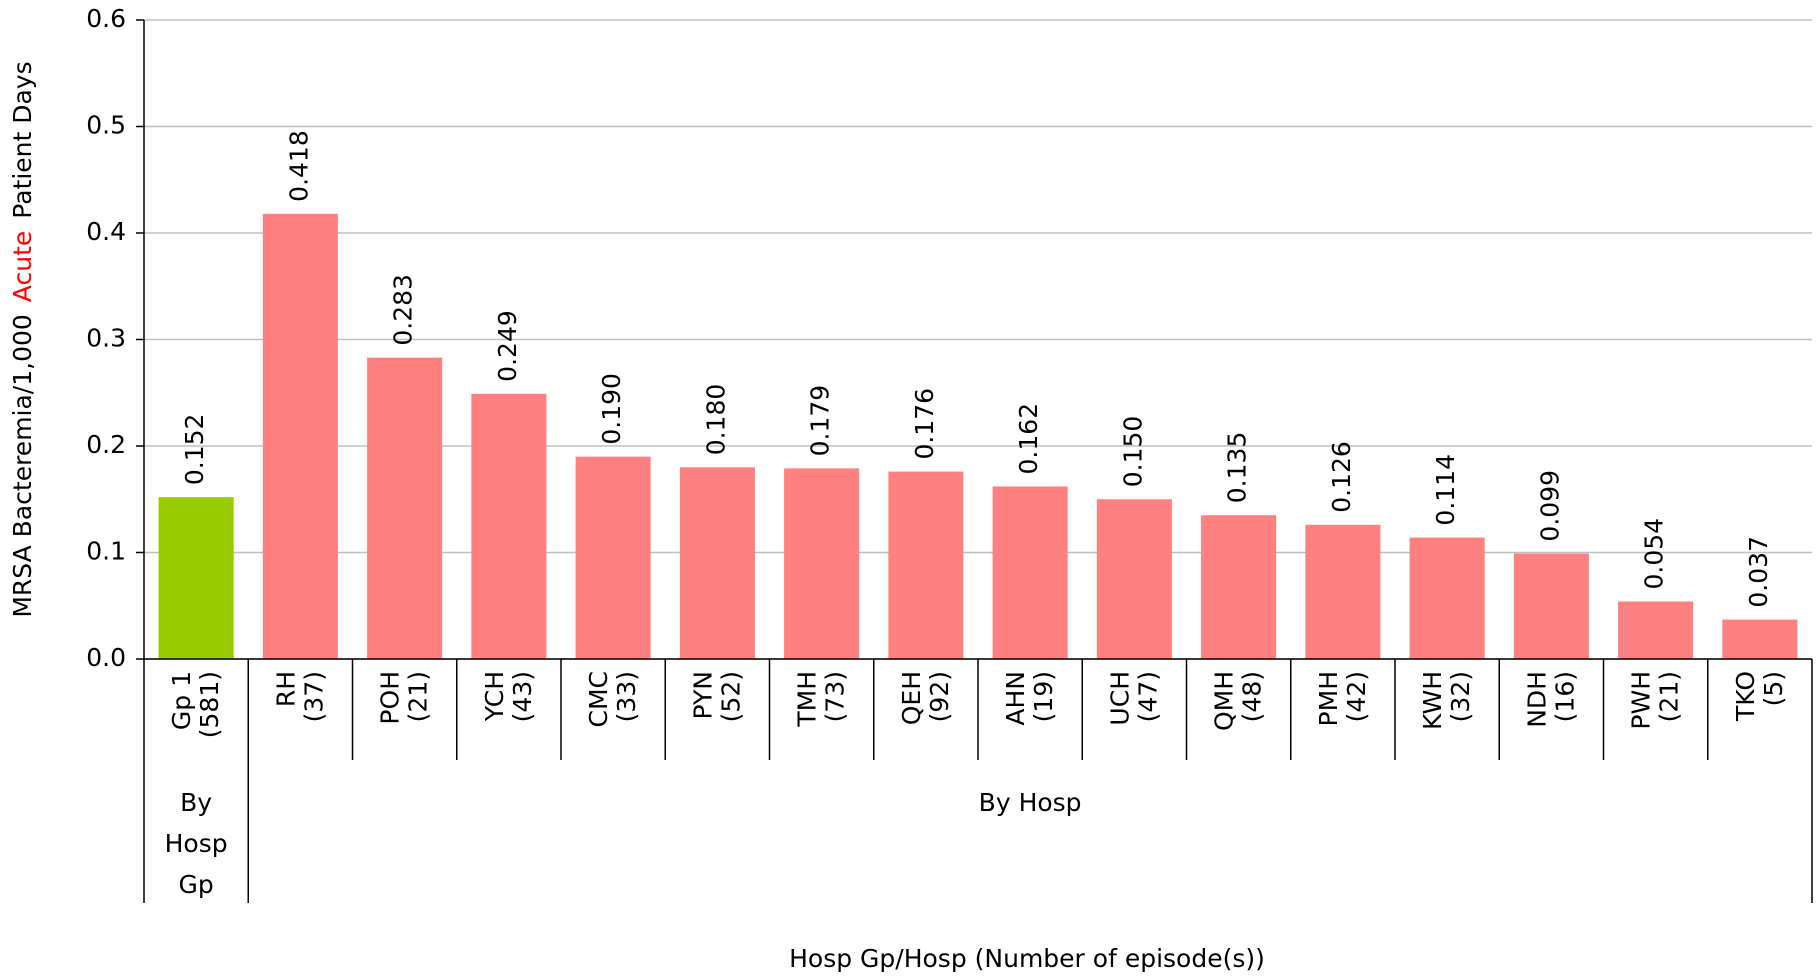 The image size is (1817, 978). What do you see at coordinates (313, 696) in the screenshot?
I see `x-tick-label: (37)` at bounding box center [313, 696].